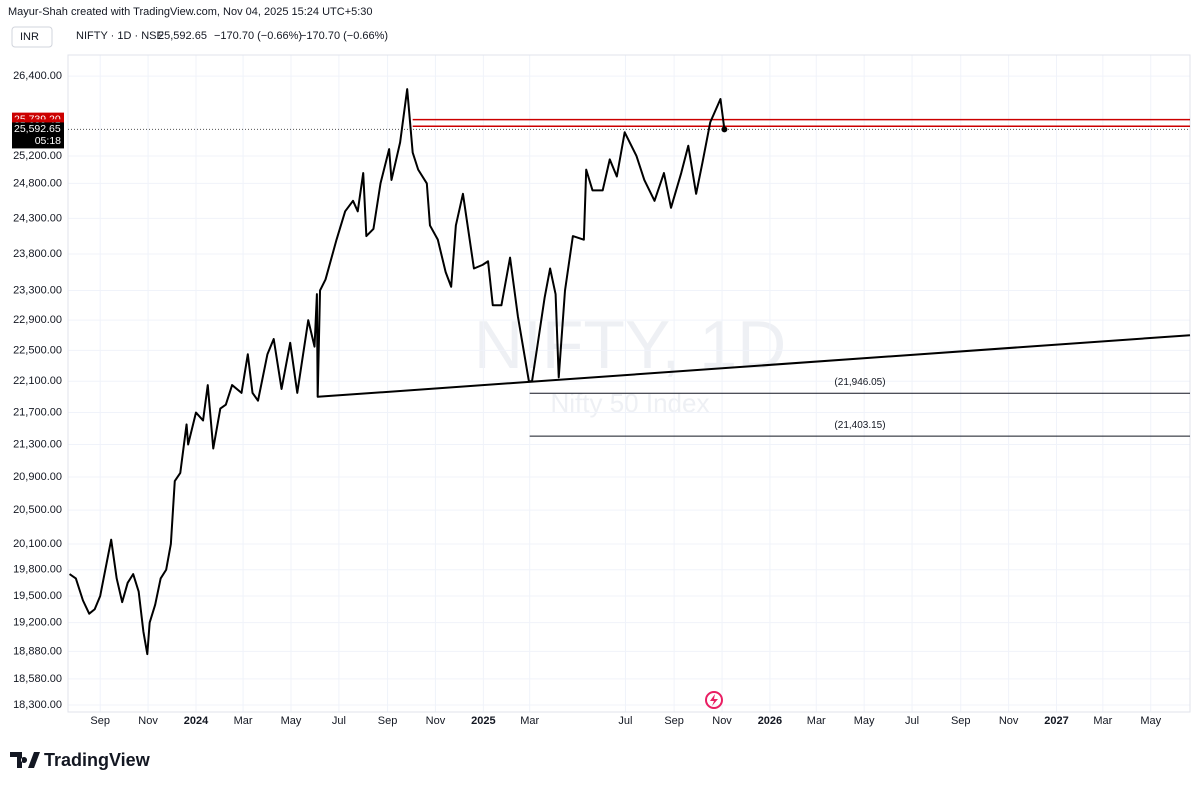 Image resolution: width=1200 pixels, height=785 pixels. What do you see at coordinates (48, 141) in the screenshot?
I see `countdown: 05:18` at bounding box center [48, 141].